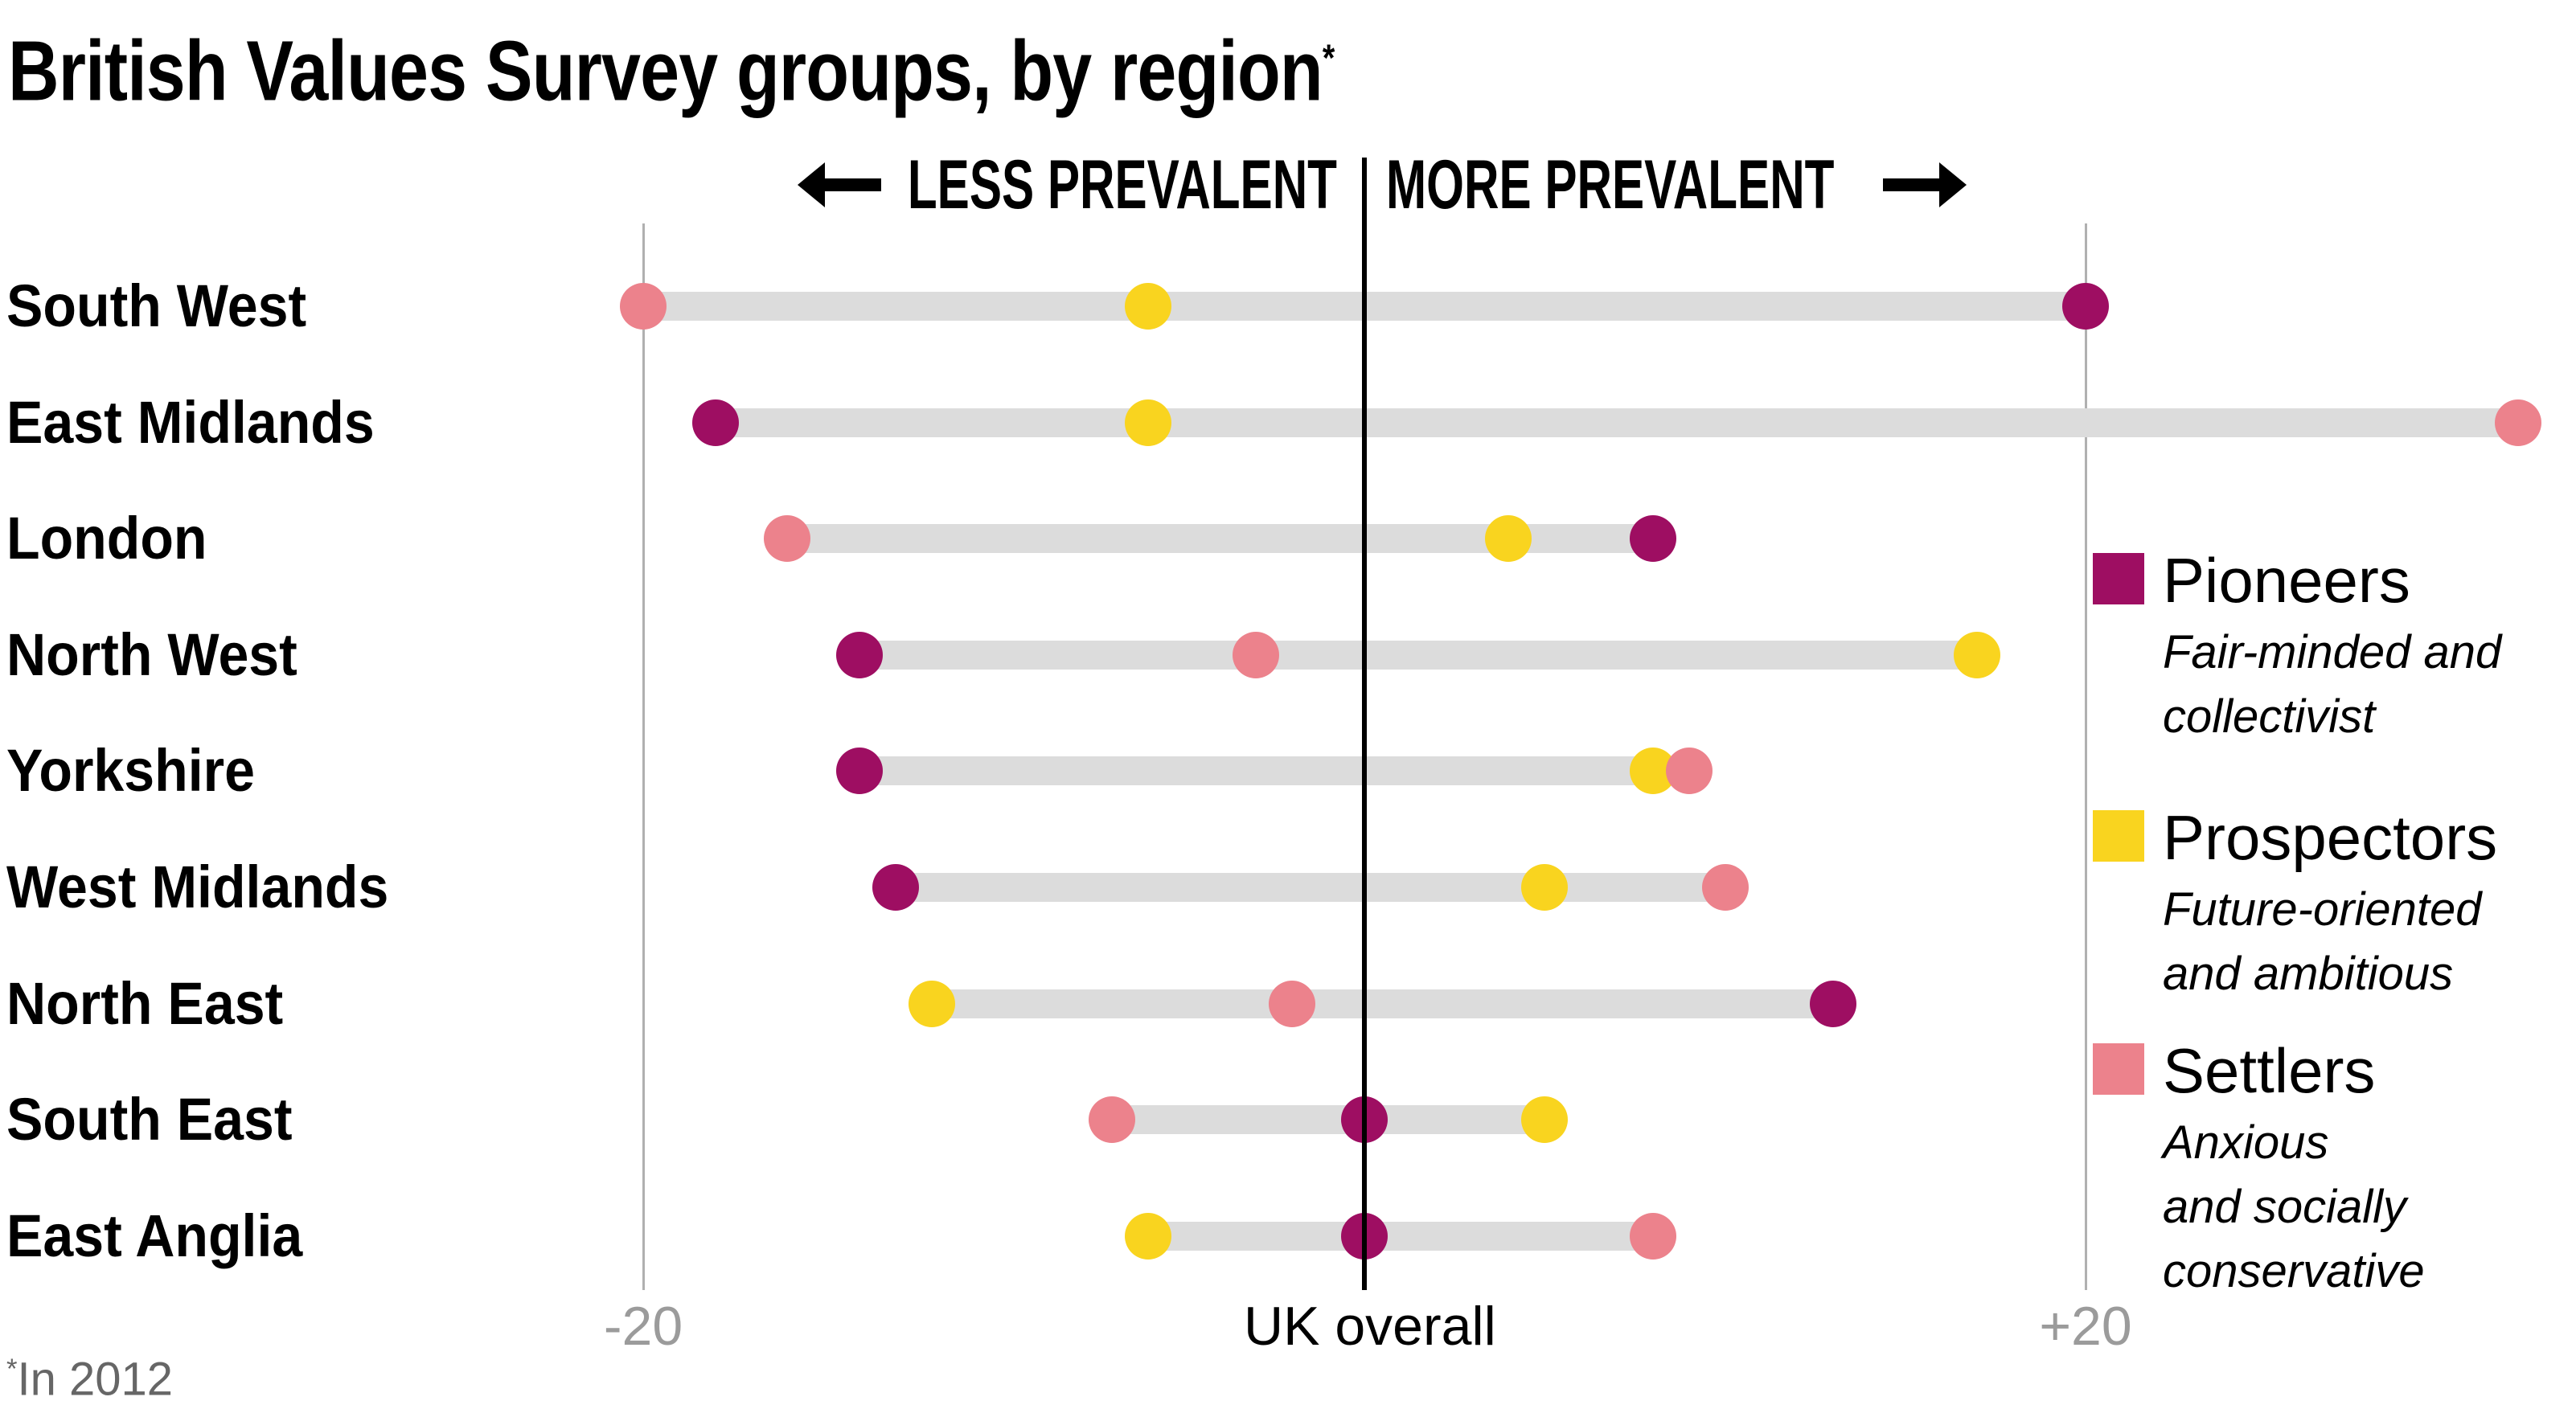 This screenshot has height=1405, width=2576. I want to click on region-label: London, so click(106, 538).